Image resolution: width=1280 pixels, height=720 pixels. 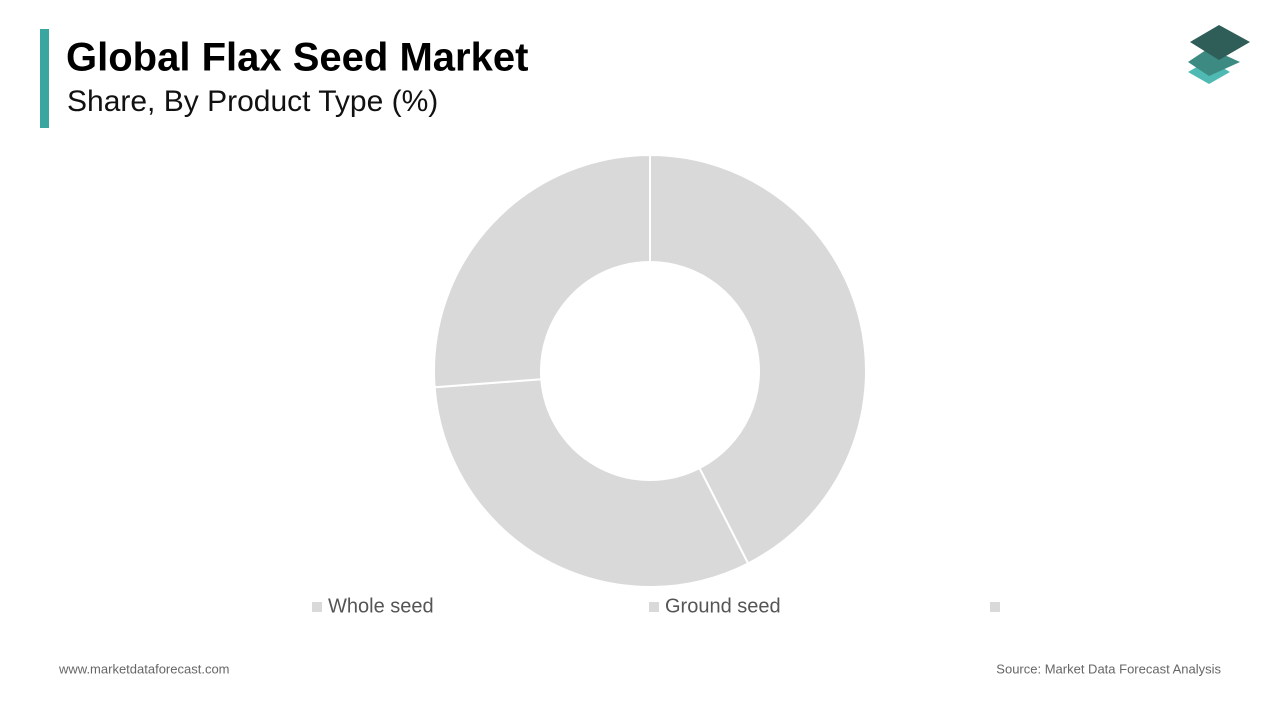 What do you see at coordinates (144, 668) in the screenshot?
I see `footer-website: www.marketdataforecast.com` at bounding box center [144, 668].